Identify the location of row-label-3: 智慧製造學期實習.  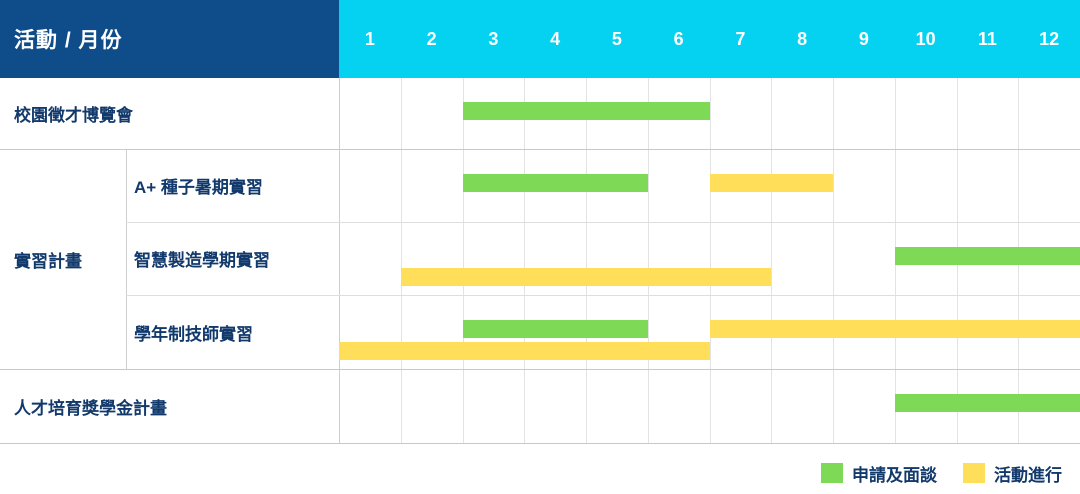
(202, 260).